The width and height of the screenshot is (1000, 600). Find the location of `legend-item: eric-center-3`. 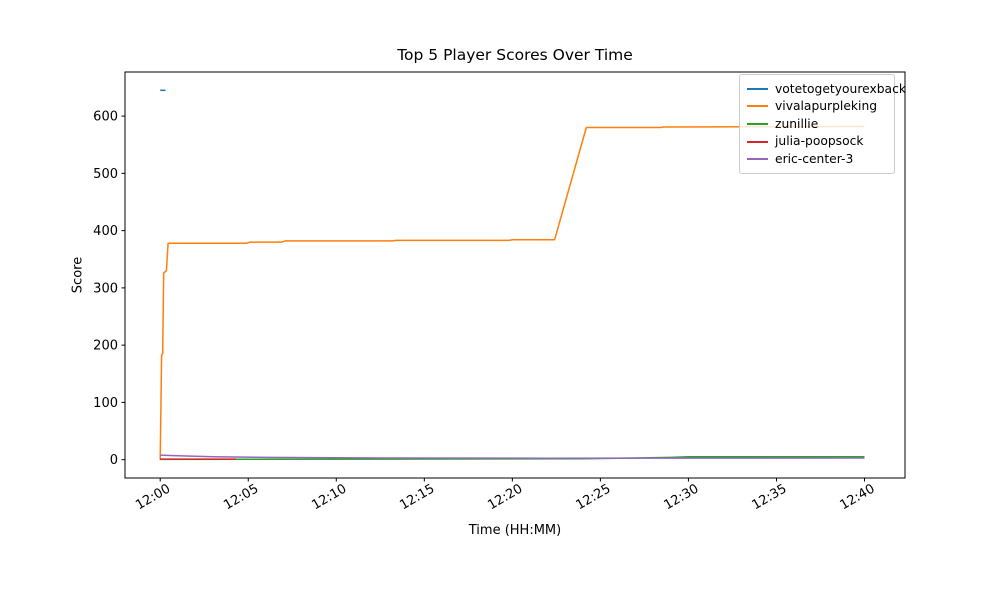

legend-item: eric-center-3 is located at coordinates (817, 159).